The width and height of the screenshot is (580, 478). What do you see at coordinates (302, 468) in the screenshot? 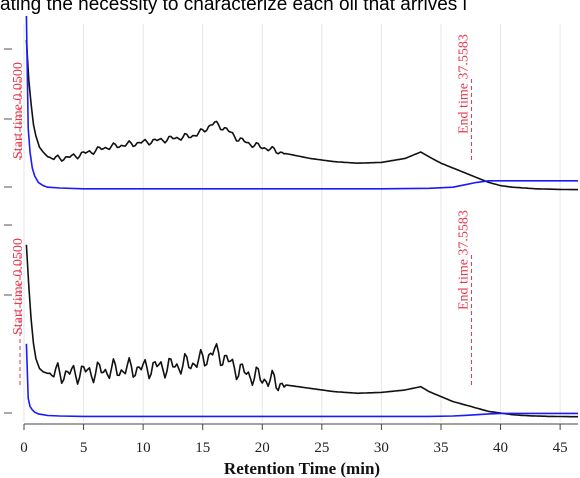
I see `x-axis-title: Retention Time (min)` at bounding box center [302, 468].